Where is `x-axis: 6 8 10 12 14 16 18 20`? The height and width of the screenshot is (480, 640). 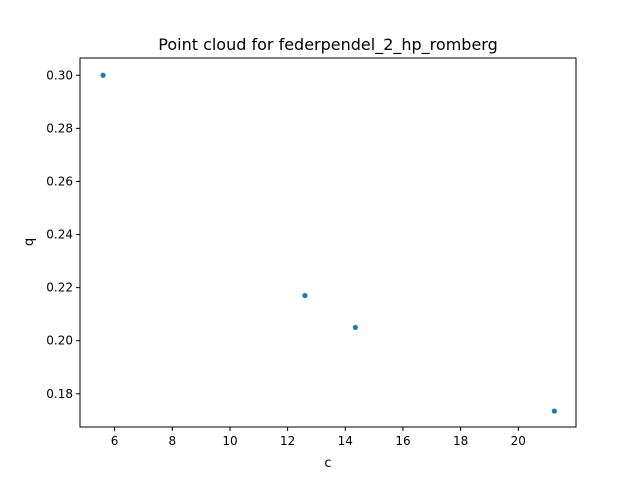
x-axis: 6 8 10 12 14 16 18 20 is located at coordinates (318, 437).